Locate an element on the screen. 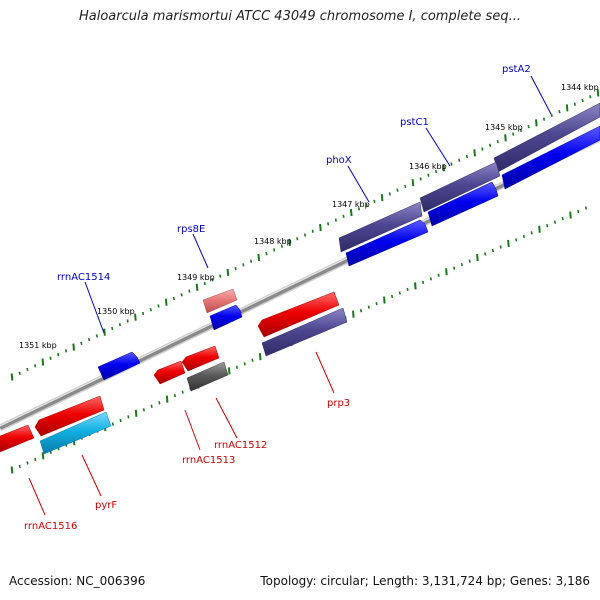 This screenshot has width=600, height=600. gene-pyrF is located at coordinates (75, 433).